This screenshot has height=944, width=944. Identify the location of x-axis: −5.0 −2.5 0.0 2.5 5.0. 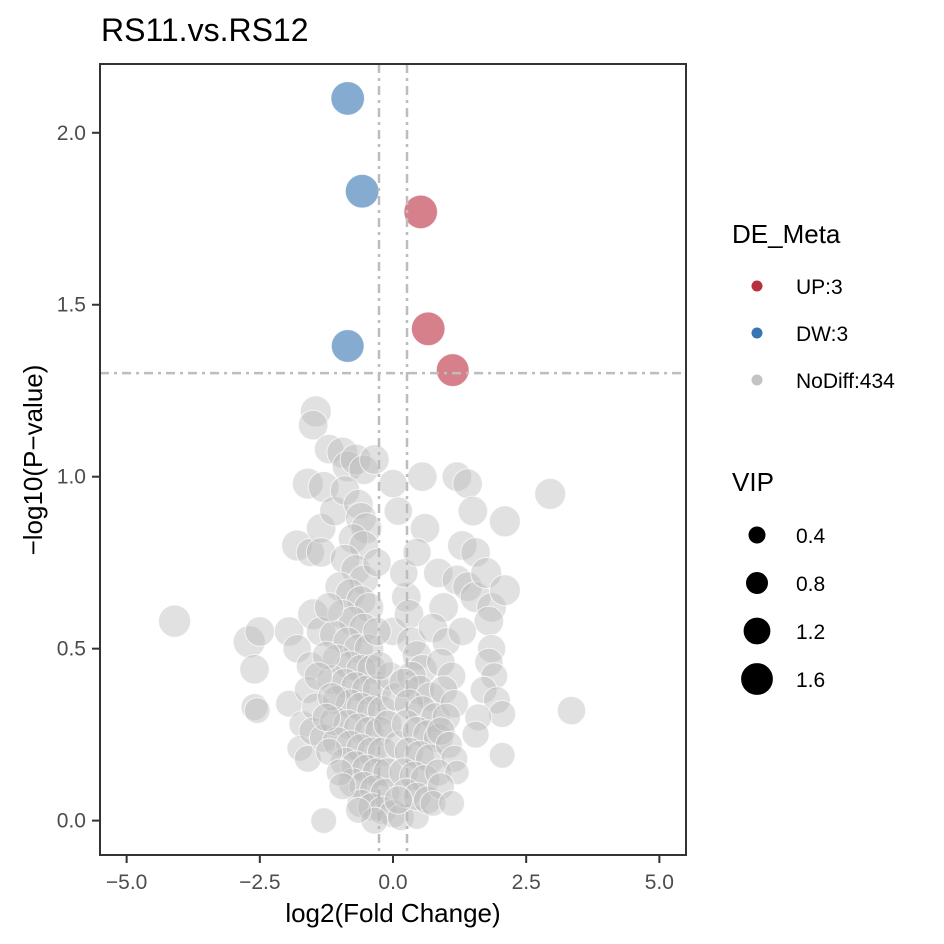
(390, 874).